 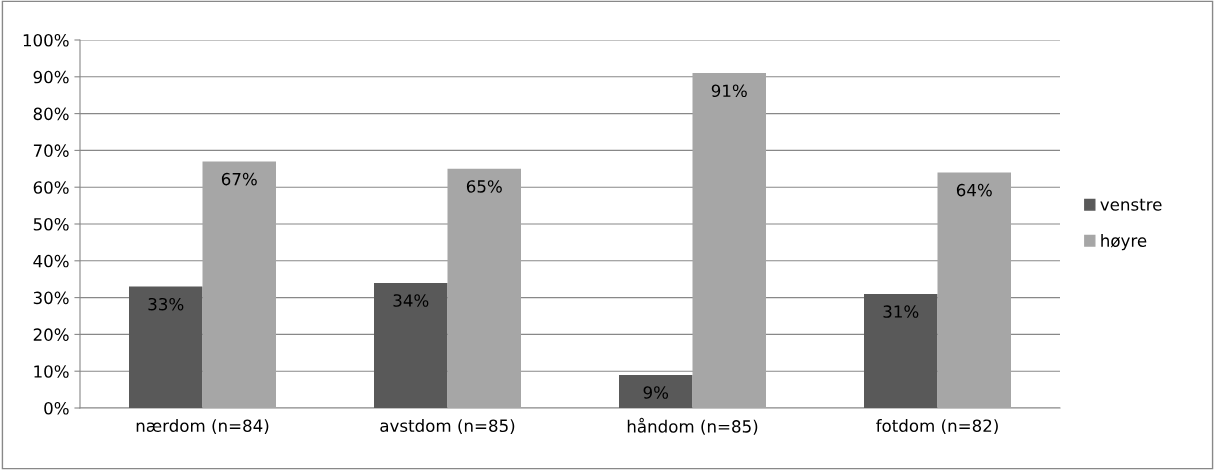 I want to click on y-tick-label: 20%, so click(x=51, y=334).